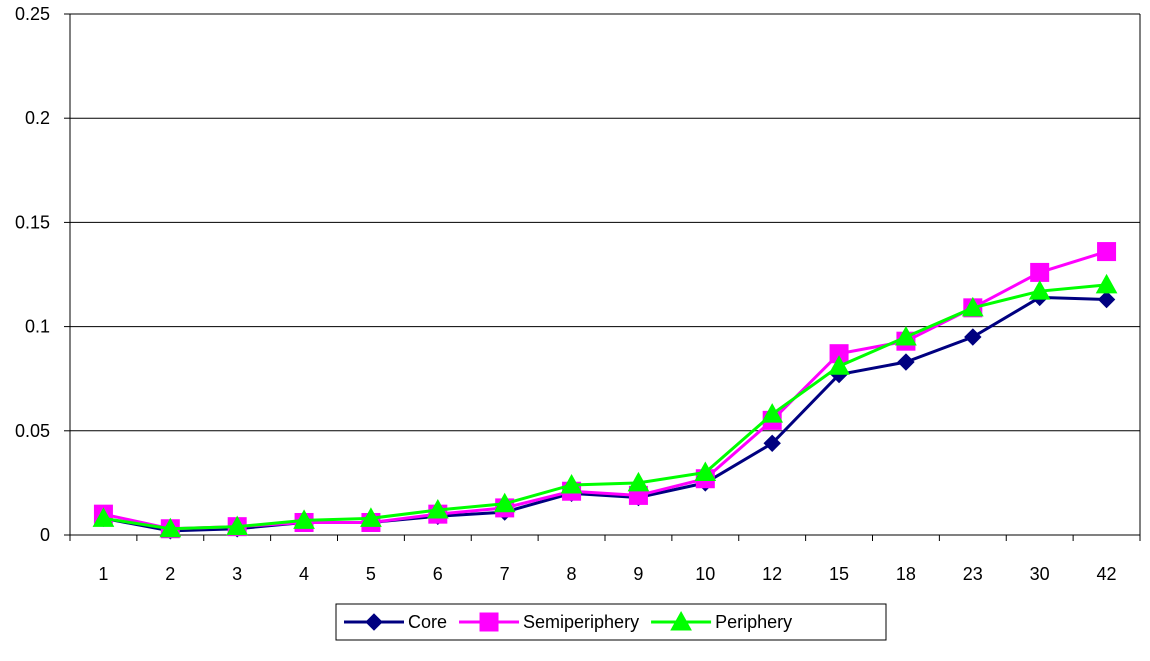 Image resolution: width=1150 pixels, height=661 pixels. What do you see at coordinates (170, 574) in the screenshot?
I see `x-tick-label: 2` at bounding box center [170, 574].